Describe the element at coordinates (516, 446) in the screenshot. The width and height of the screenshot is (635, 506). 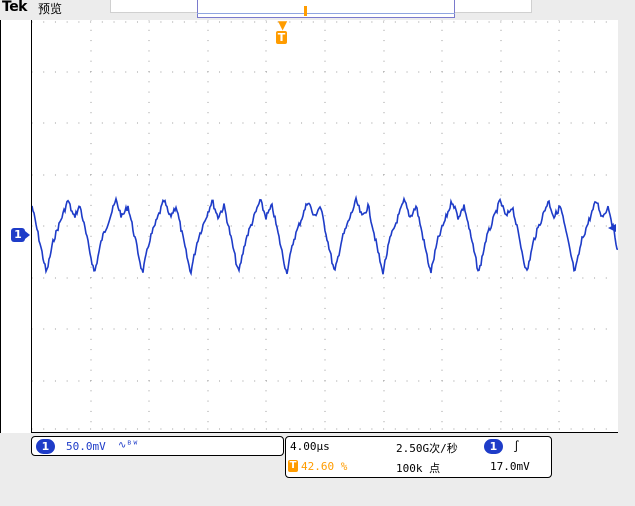
I see `trigger-slope-icon: ∫` at that location.